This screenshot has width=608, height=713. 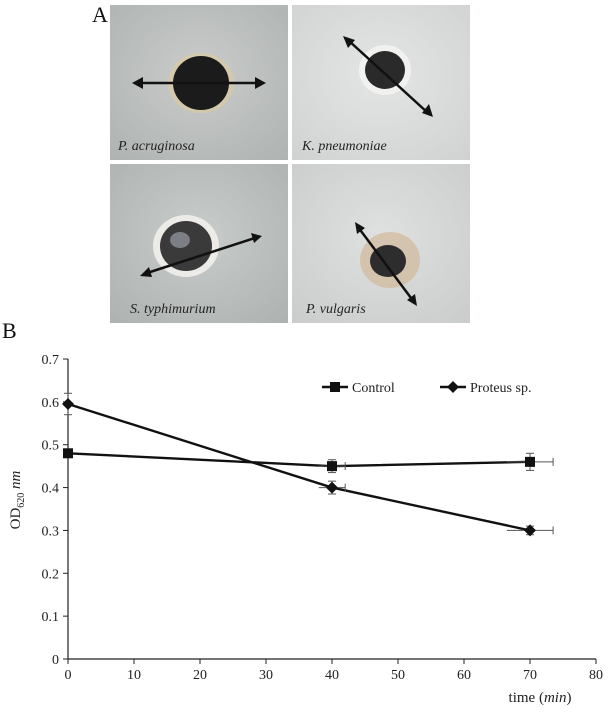 I want to click on y-tick-label: 0.5, so click(x=51, y=446).